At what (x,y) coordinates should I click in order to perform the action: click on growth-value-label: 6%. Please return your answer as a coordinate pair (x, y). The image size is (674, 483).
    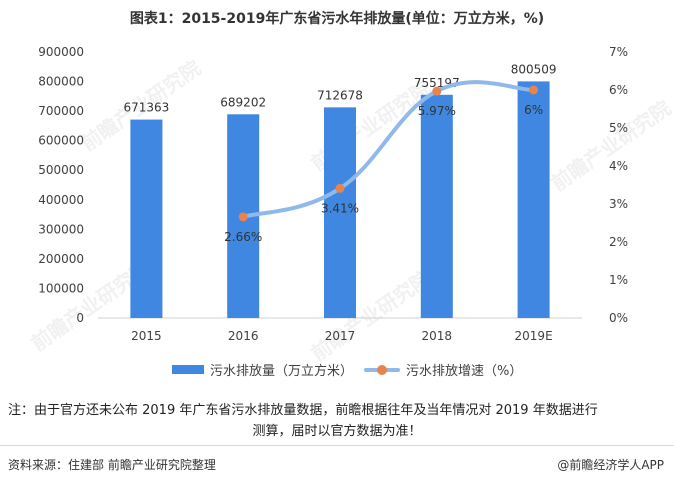
    Looking at the image, I should click on (533, 110).